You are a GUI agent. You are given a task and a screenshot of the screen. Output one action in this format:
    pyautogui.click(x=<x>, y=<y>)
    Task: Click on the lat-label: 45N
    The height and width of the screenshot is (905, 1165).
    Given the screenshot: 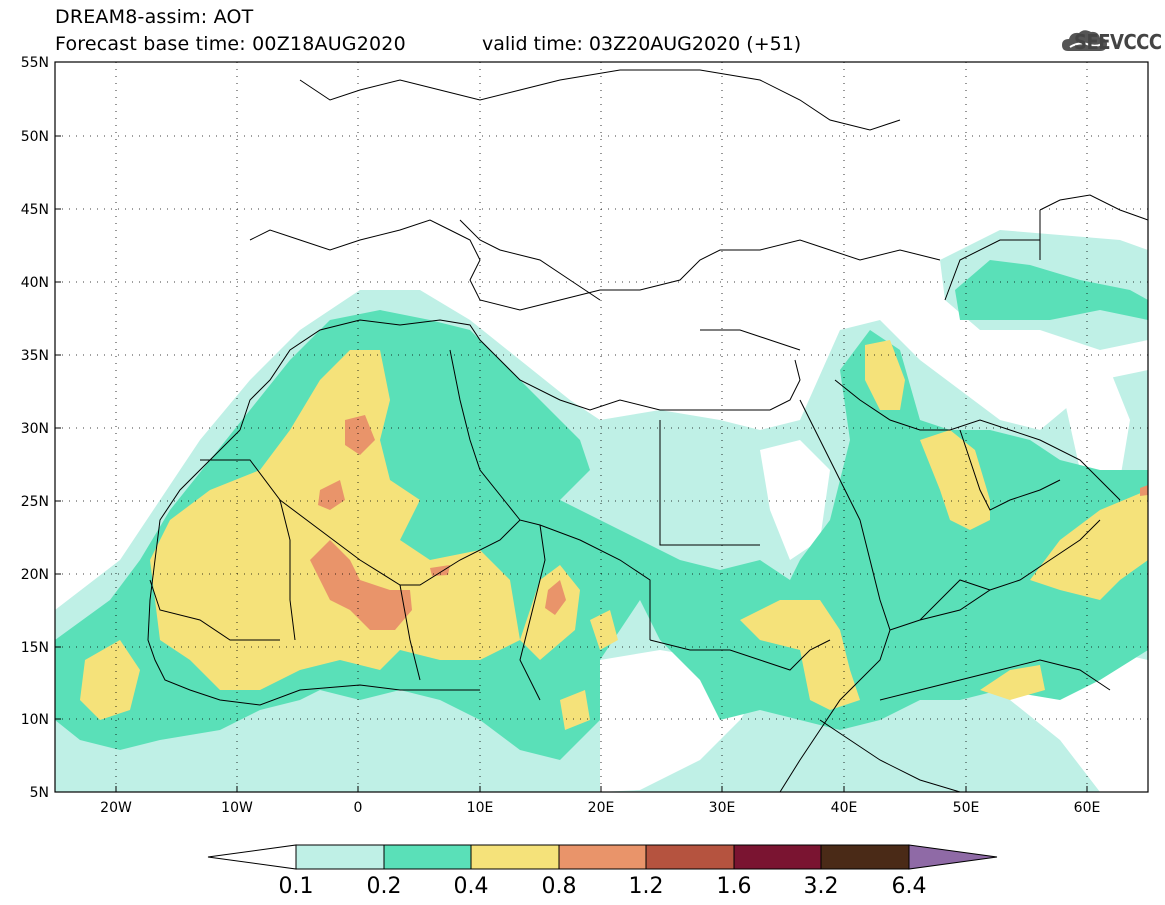 What is the action you would take?
    pyautogui.click(x=35, y=210)
    